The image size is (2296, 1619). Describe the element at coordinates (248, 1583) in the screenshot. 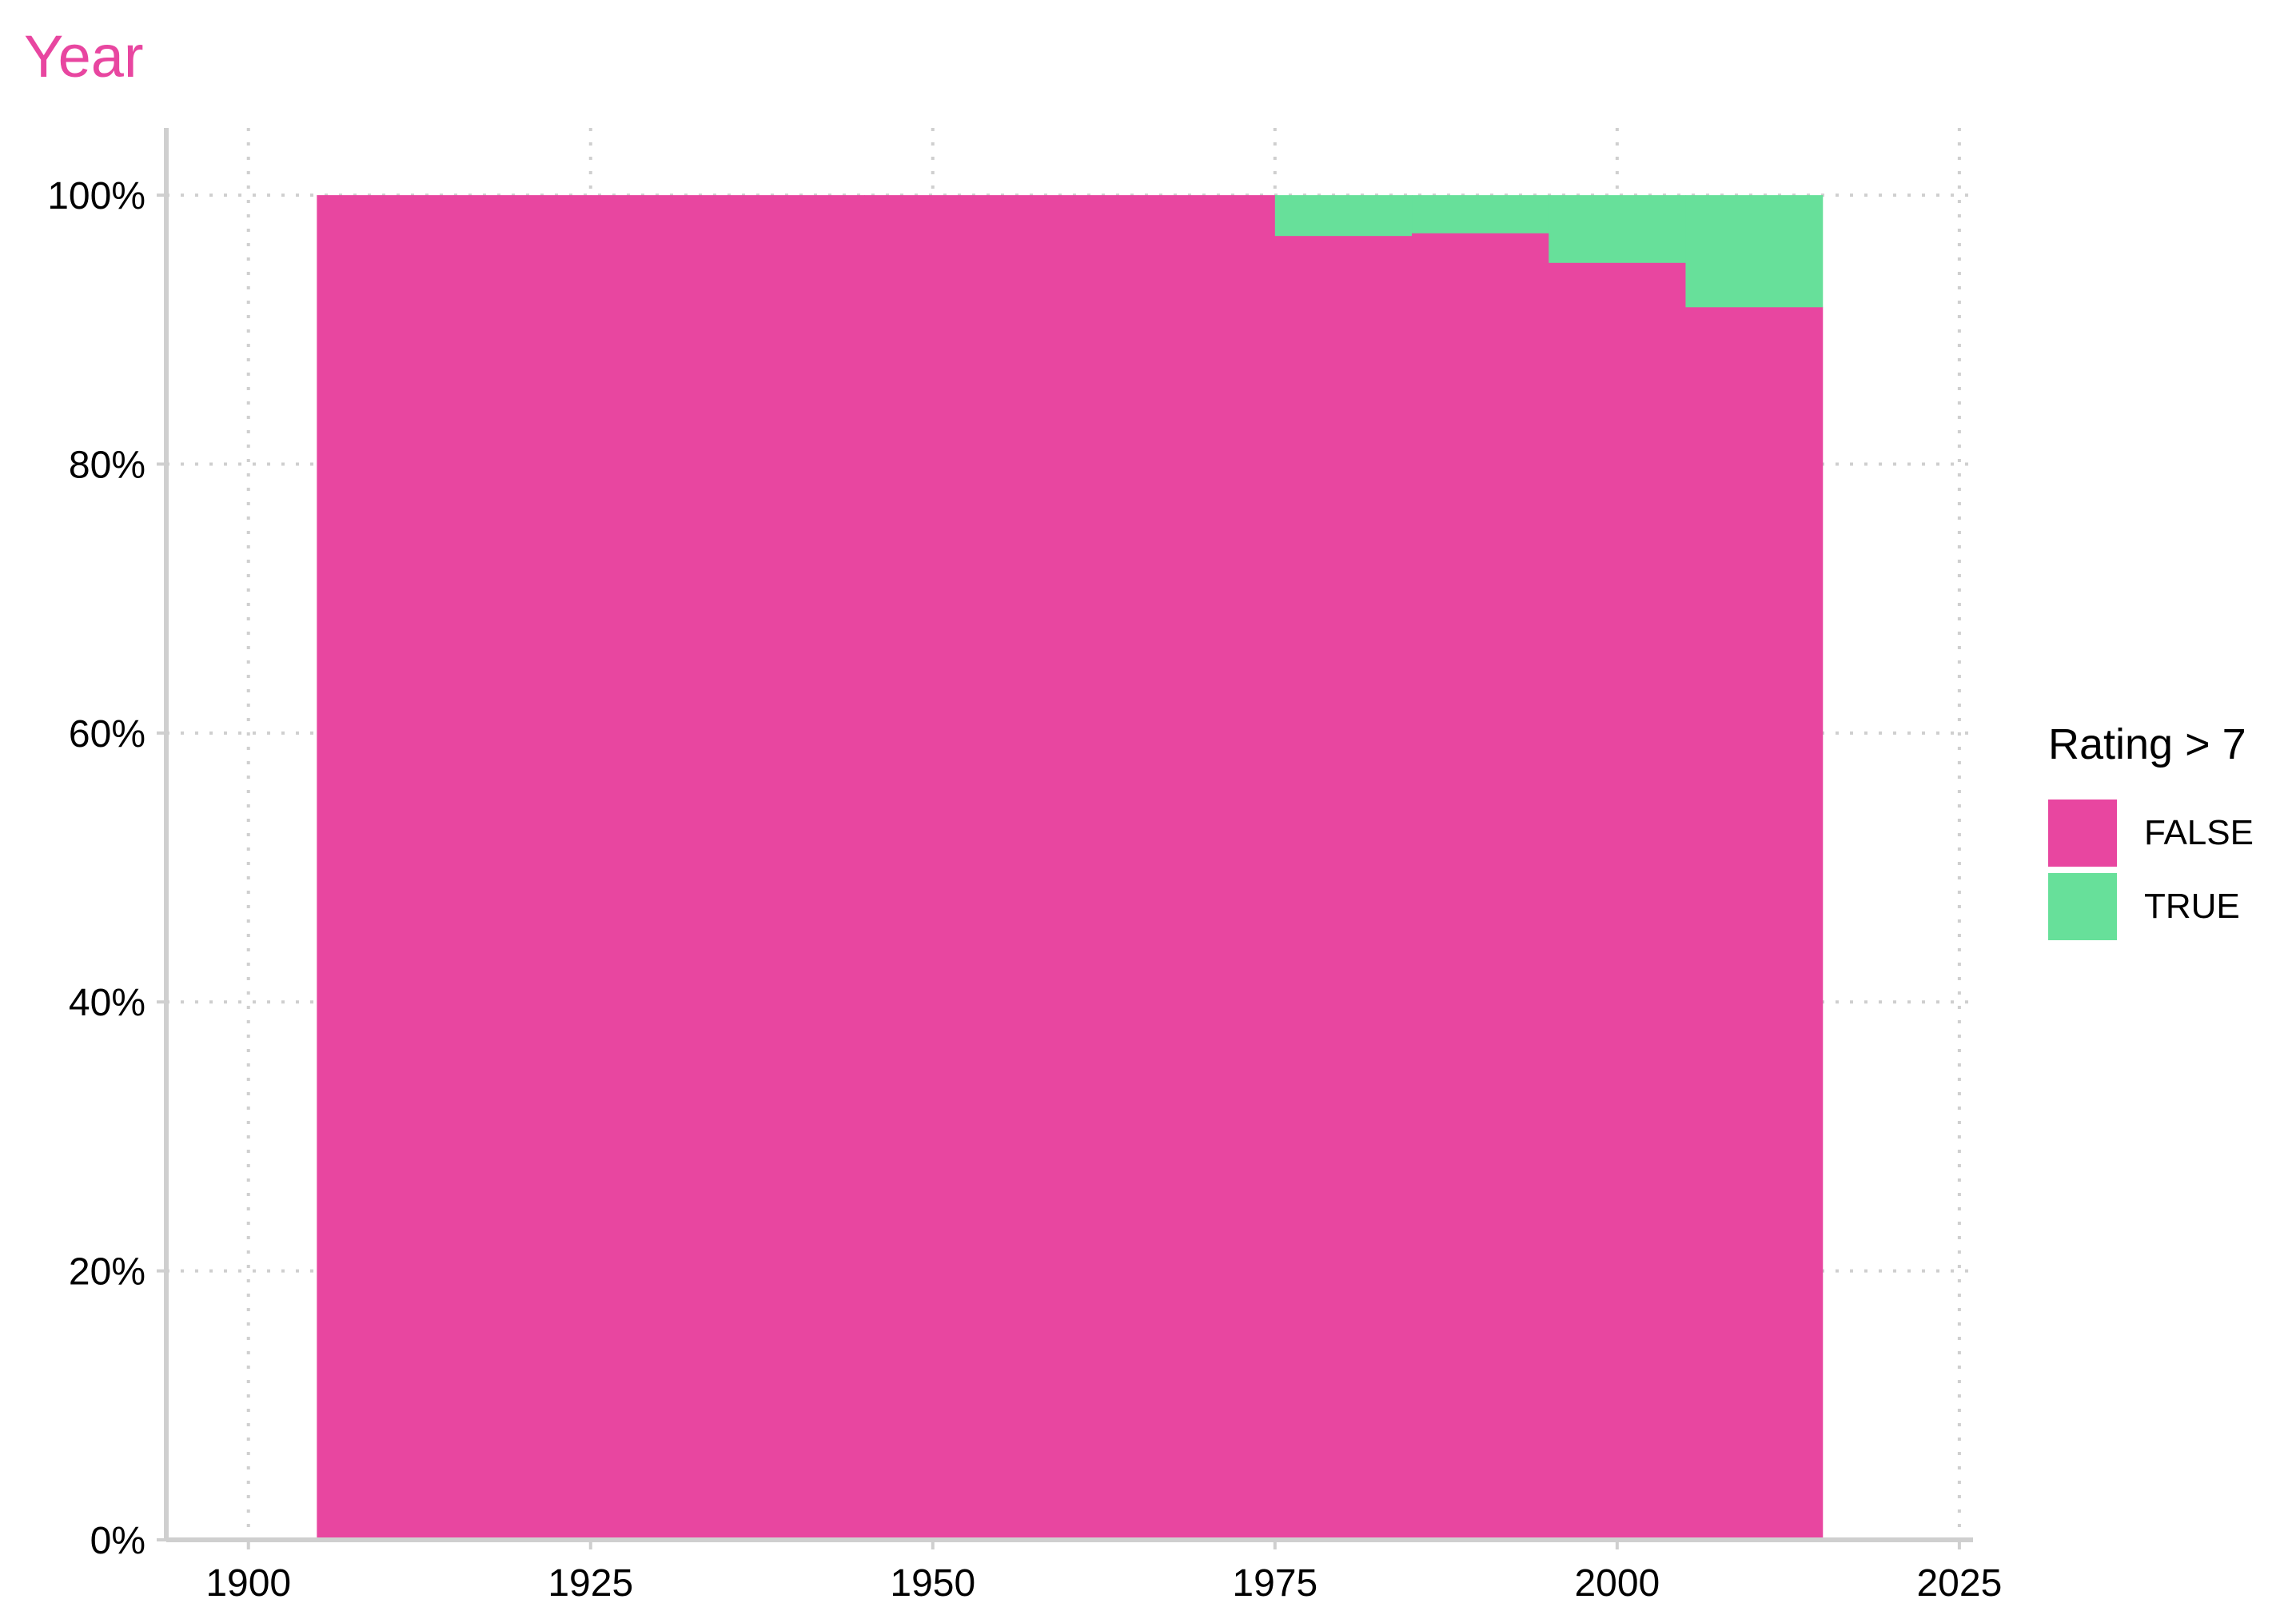

I see `x-tick-label: 1900` at that location.